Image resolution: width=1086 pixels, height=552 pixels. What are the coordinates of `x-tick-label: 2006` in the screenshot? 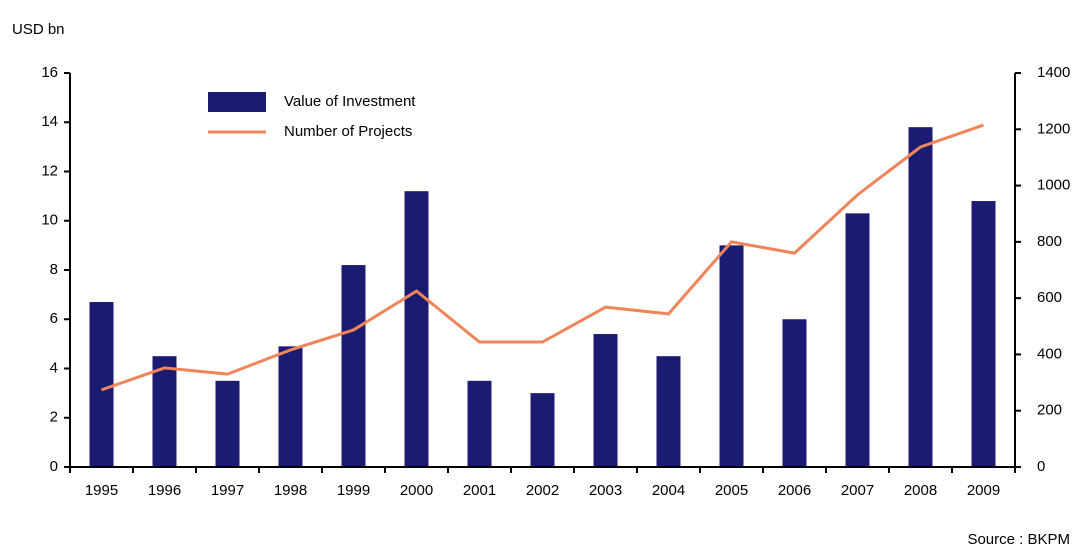 It's located at (794, 490).